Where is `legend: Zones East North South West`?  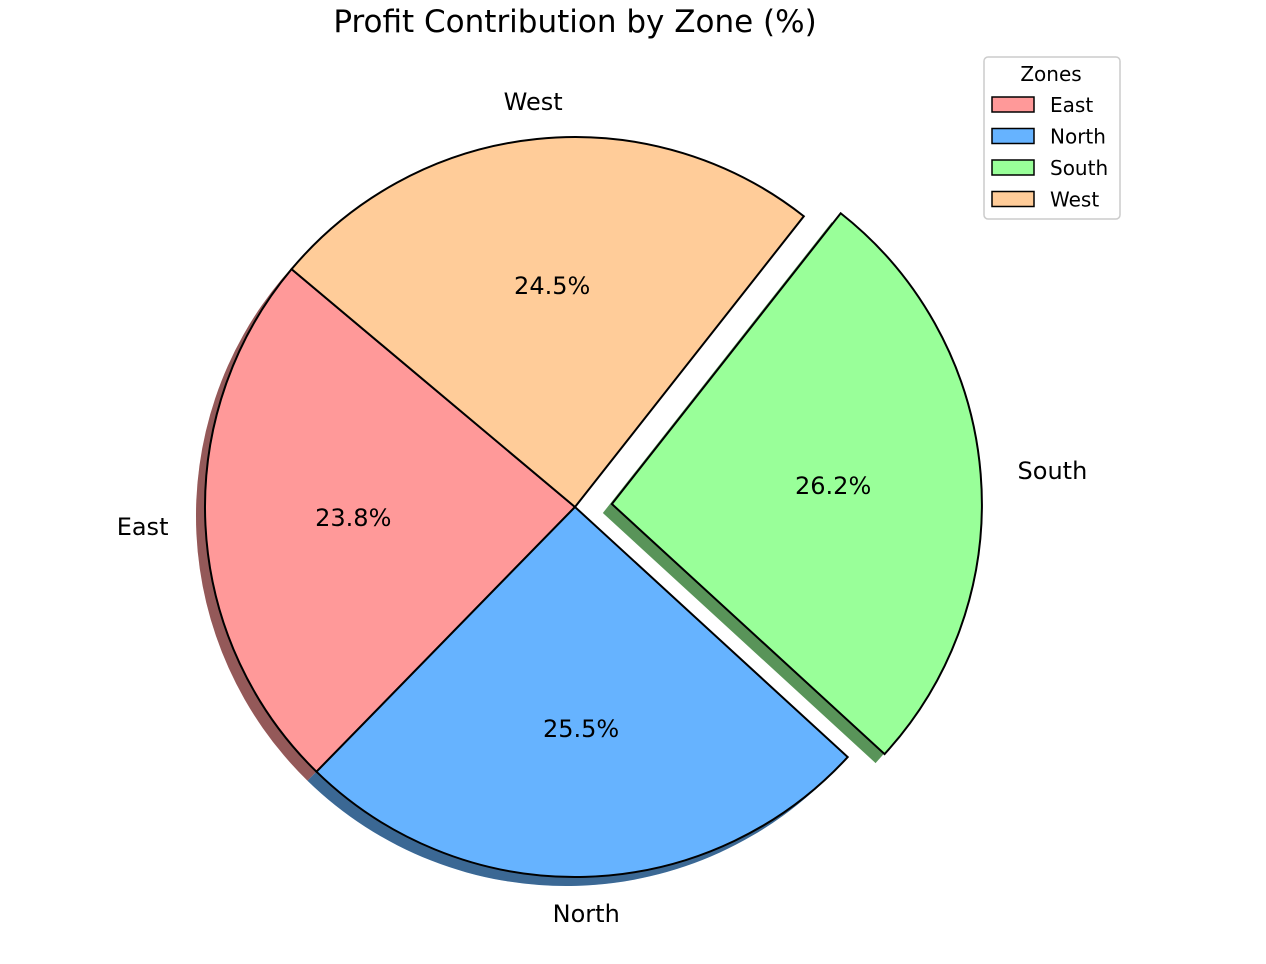
legend: Zones East North South West is located at coordinates (1052, 138).